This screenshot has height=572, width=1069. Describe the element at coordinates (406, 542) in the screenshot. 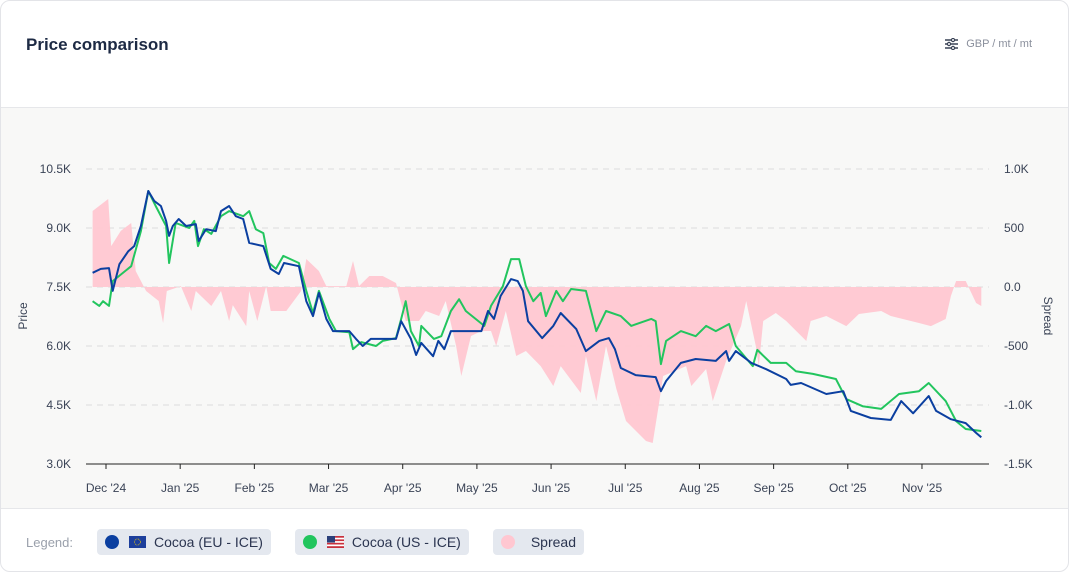

I see `legend-item-label: Cocoa (US - ICE)` at that location.